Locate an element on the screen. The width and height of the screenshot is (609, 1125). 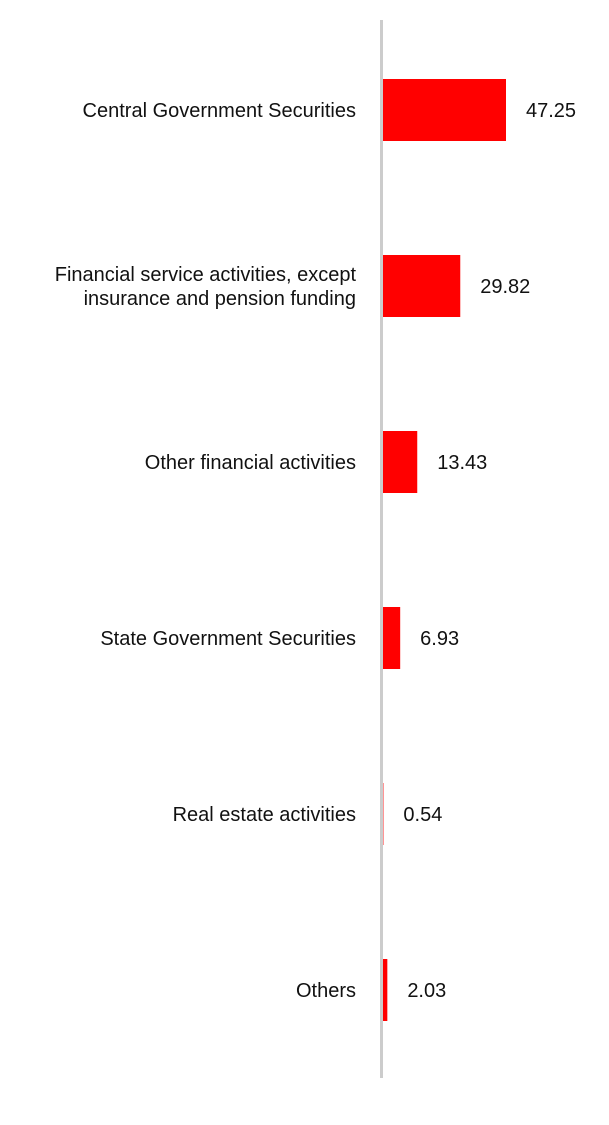
category-label-2: Other financial activities is located at coordinates (250, 463).